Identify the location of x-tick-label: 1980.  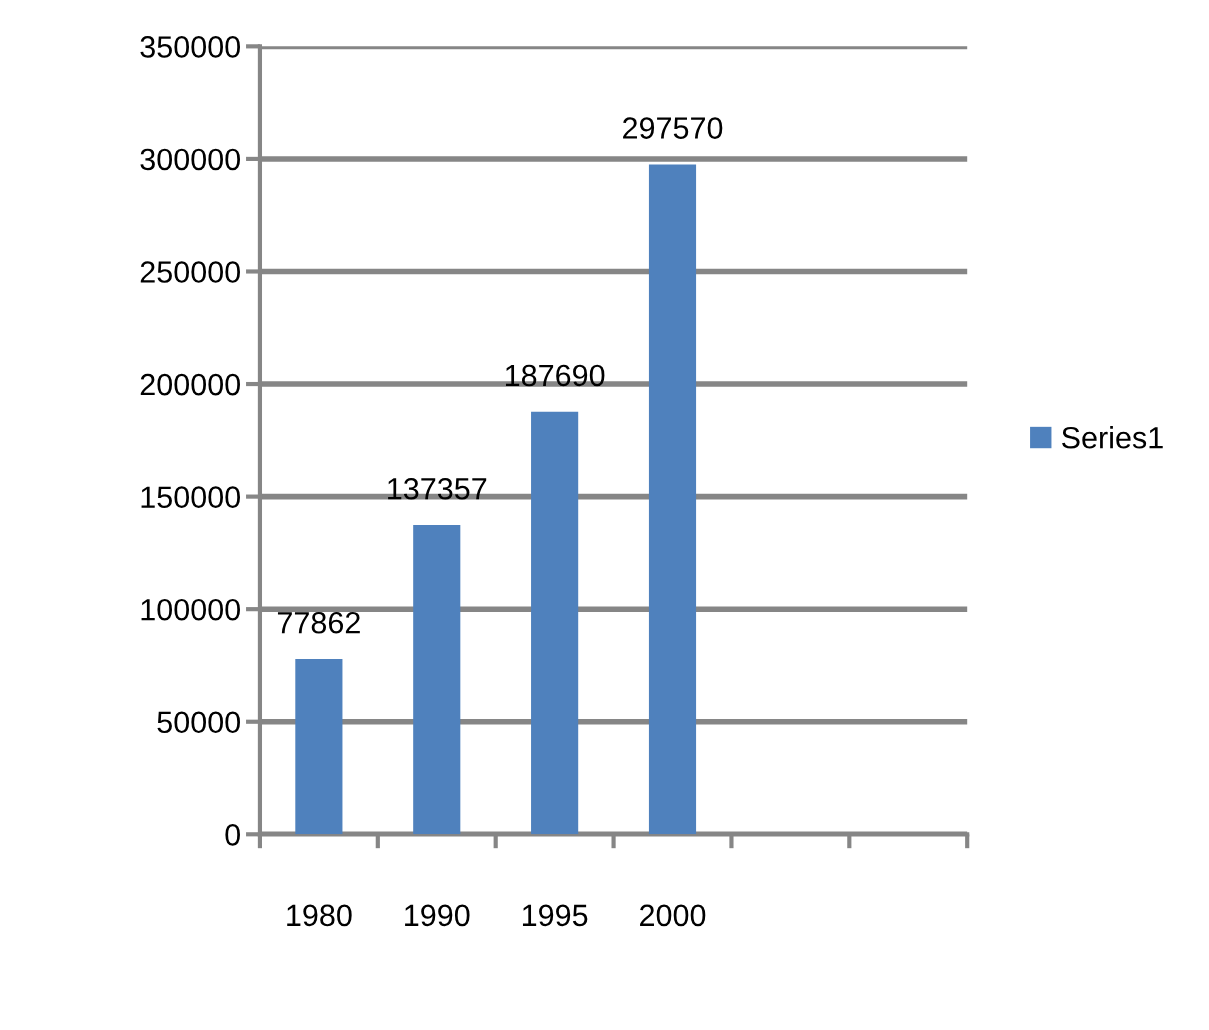
(319, 915).